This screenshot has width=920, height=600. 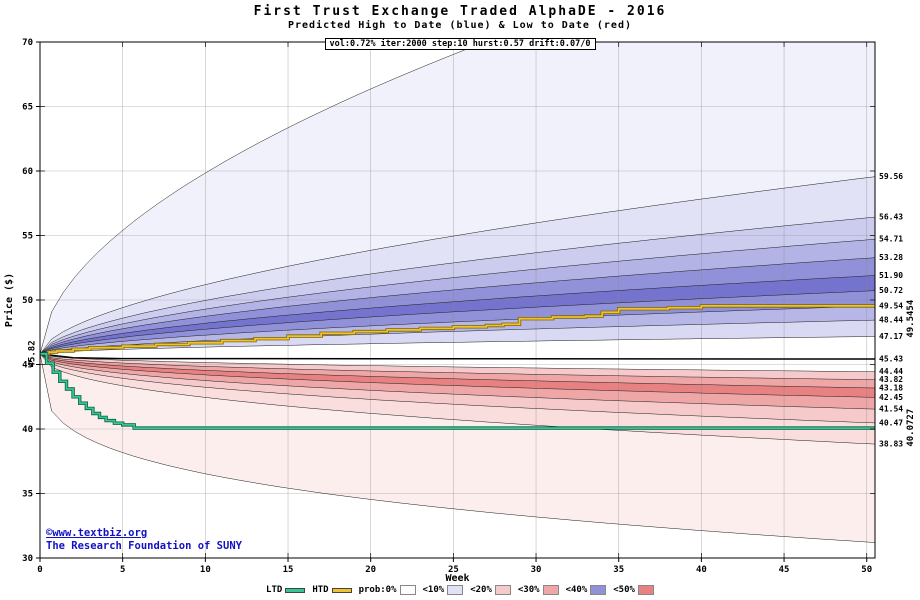 What do you see at coordinates (891, 387) in the screenshot?
I see `band-value-label: 43.18` at bounding box center [891, 387].